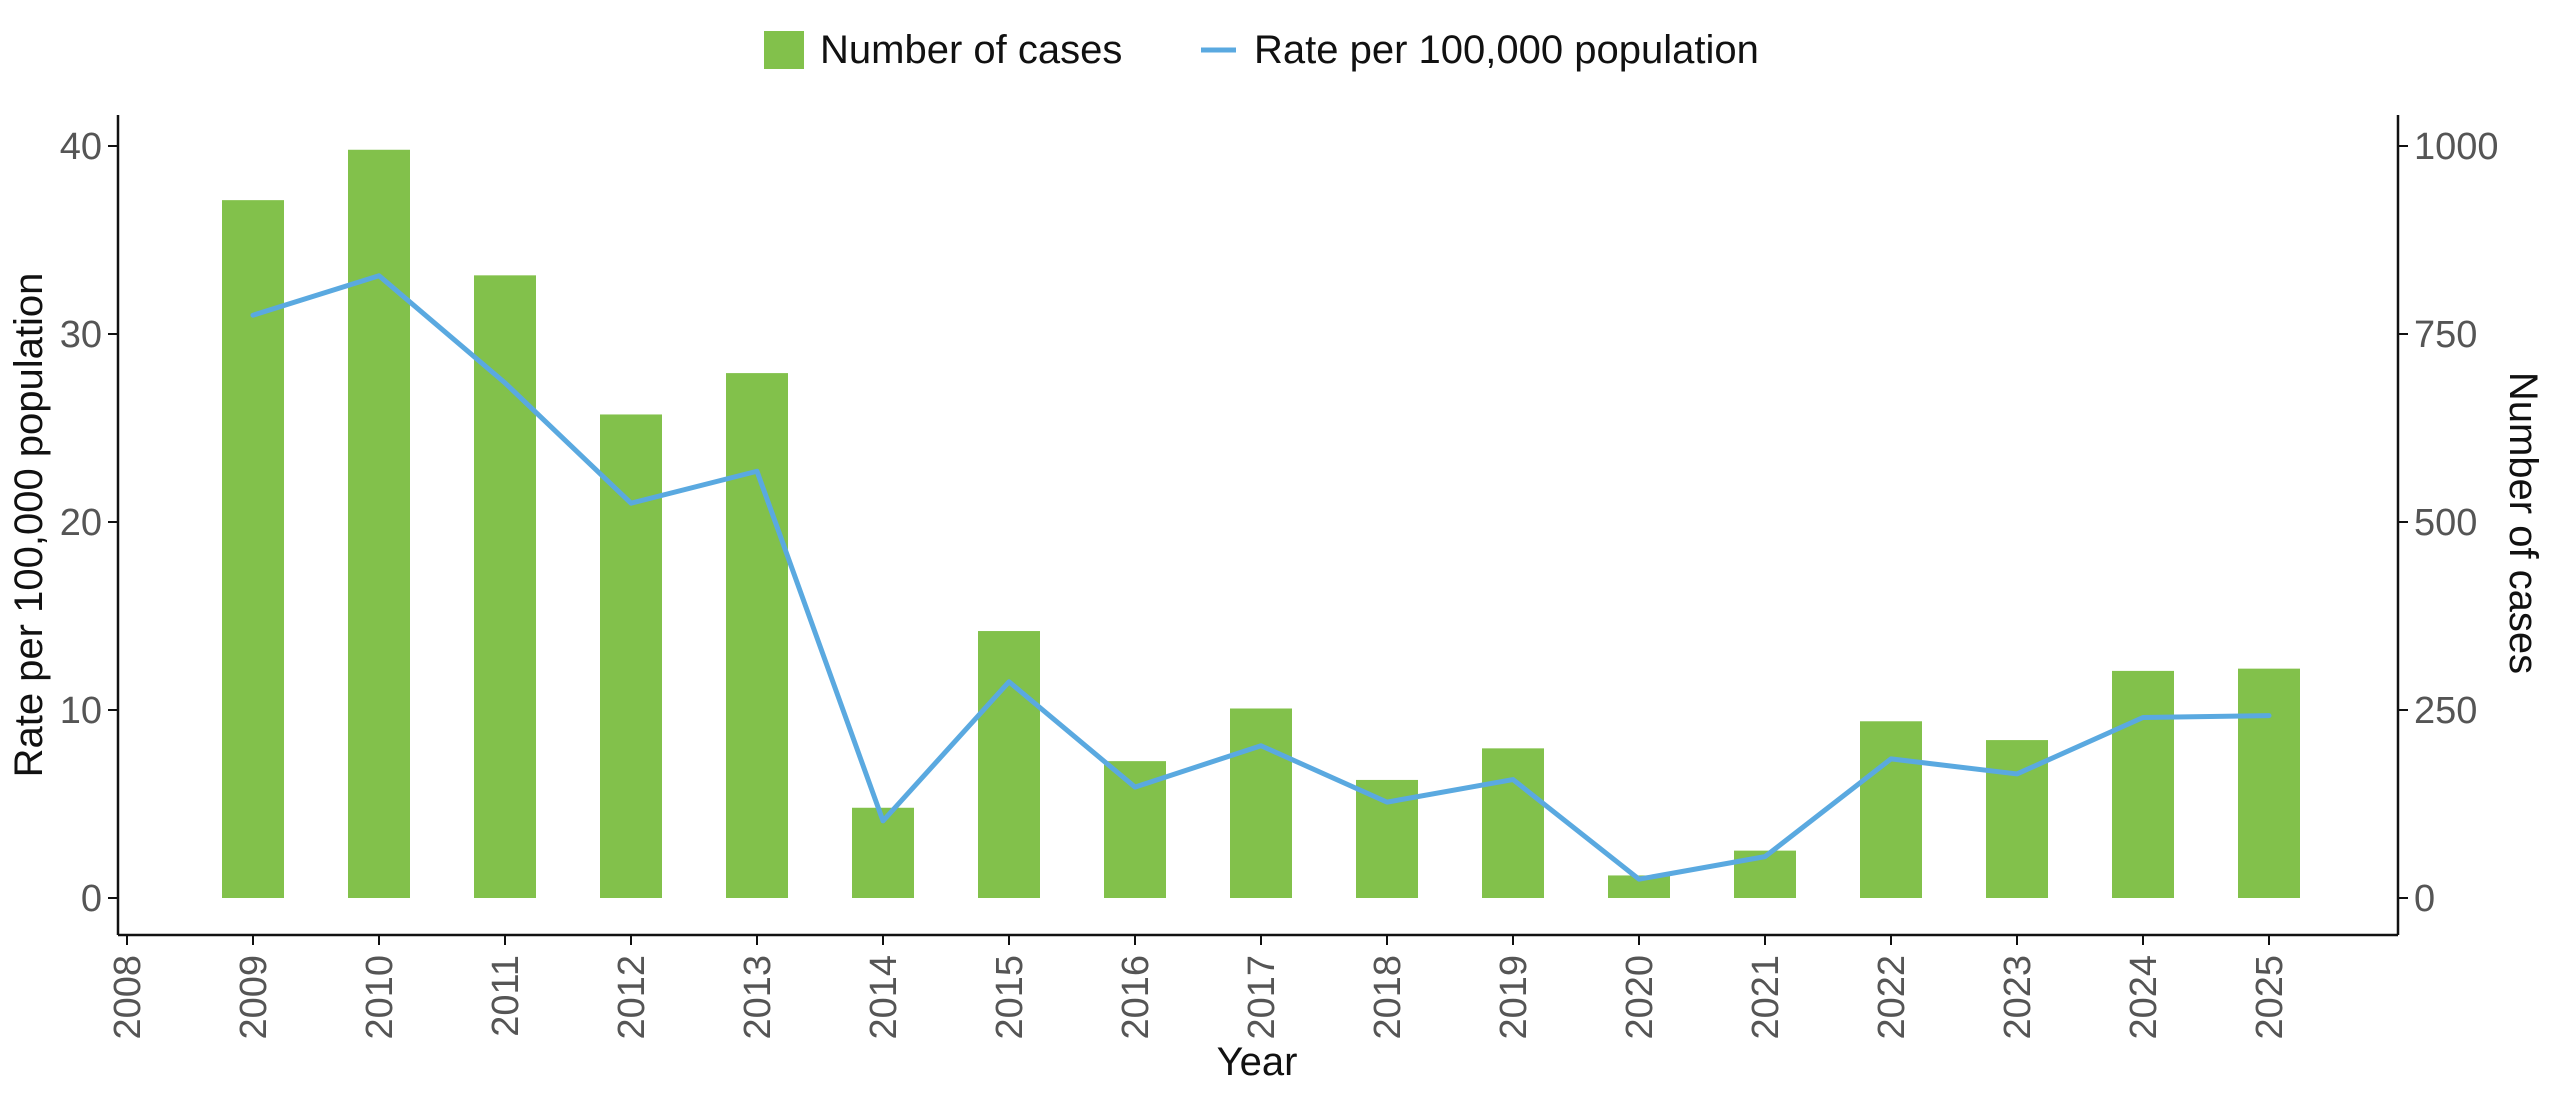 The height and width of the screenshot is (1102, 2560). I want to click on y-right-tick-label-500: 500, so click(2445, 523).